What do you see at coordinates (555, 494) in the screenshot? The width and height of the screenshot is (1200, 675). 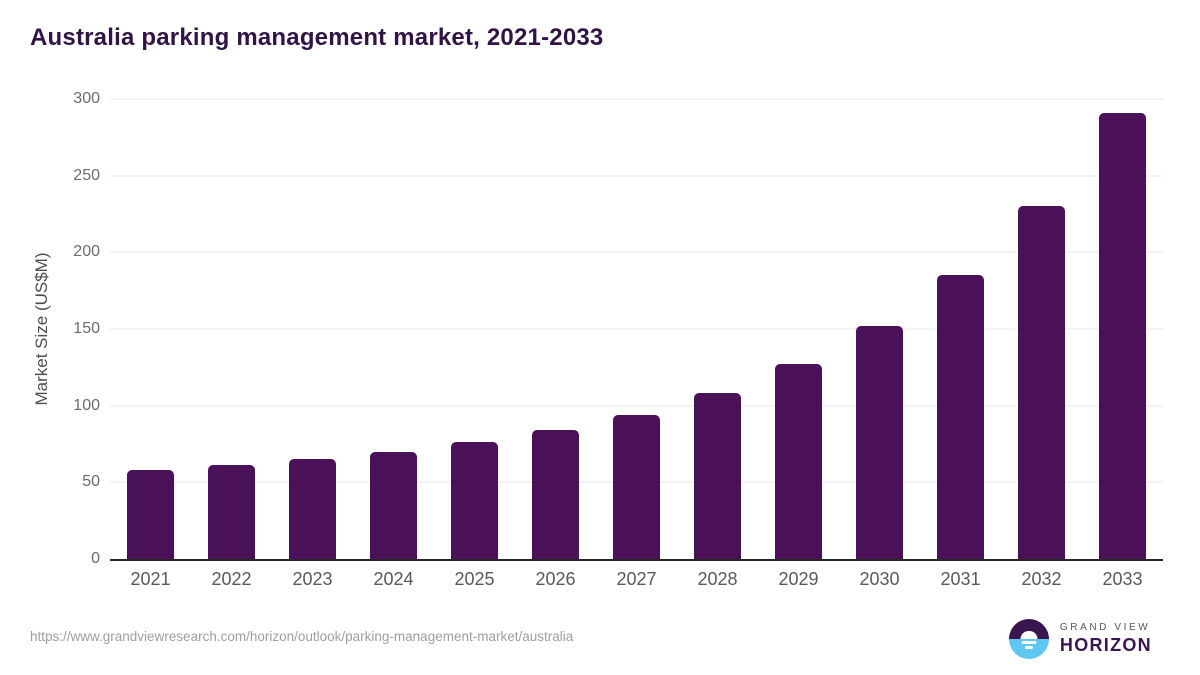 I see `bar-2026` at bounding box center [555, 494].